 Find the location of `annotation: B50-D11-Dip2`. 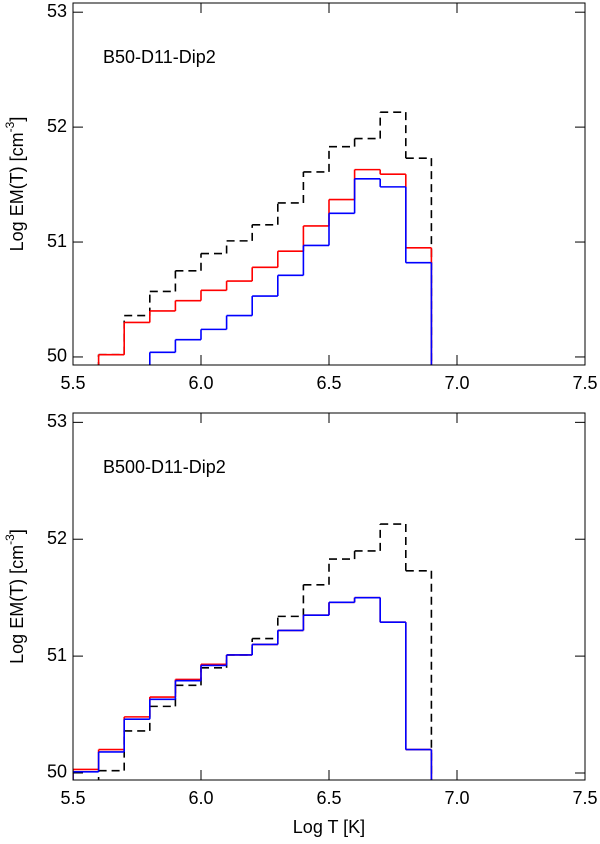

annotation: B50-D11-Dip2 is located at coordinates (159, 57).